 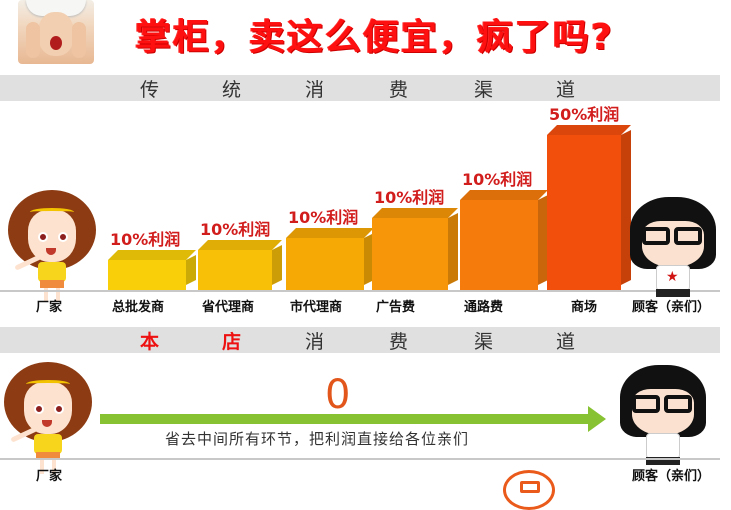 I want to click on slogan-text: 省去中间所有环节，把利润直接给各位亲们, so click(x=317, y=439).